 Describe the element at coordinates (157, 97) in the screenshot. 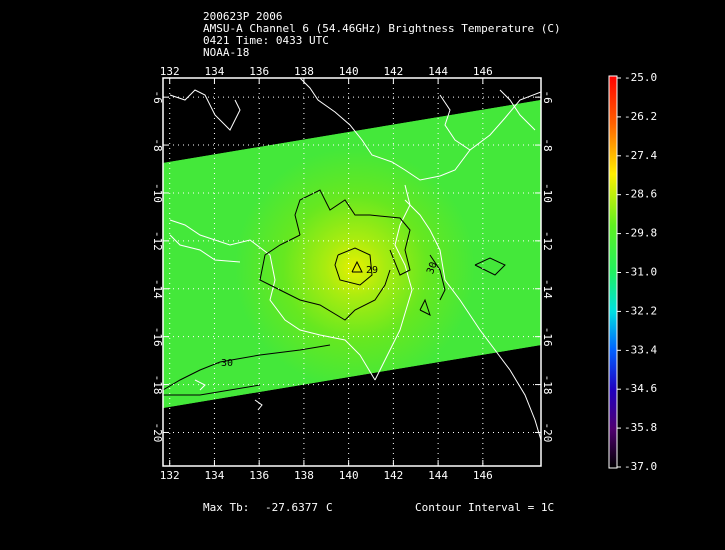

I see `lat-label-left: -6` at that location.